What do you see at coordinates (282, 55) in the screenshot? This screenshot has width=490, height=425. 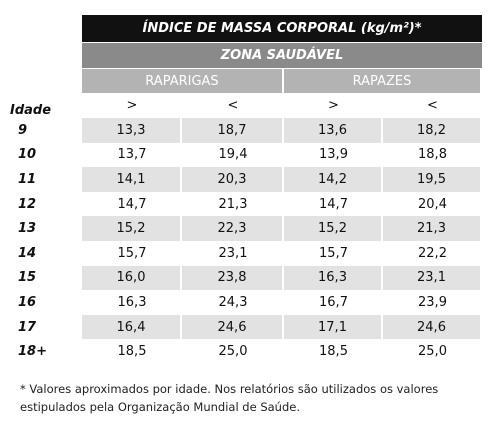 I see `zone-header: ZONA SAUDÁVEL` at bounding box center [282, 55].